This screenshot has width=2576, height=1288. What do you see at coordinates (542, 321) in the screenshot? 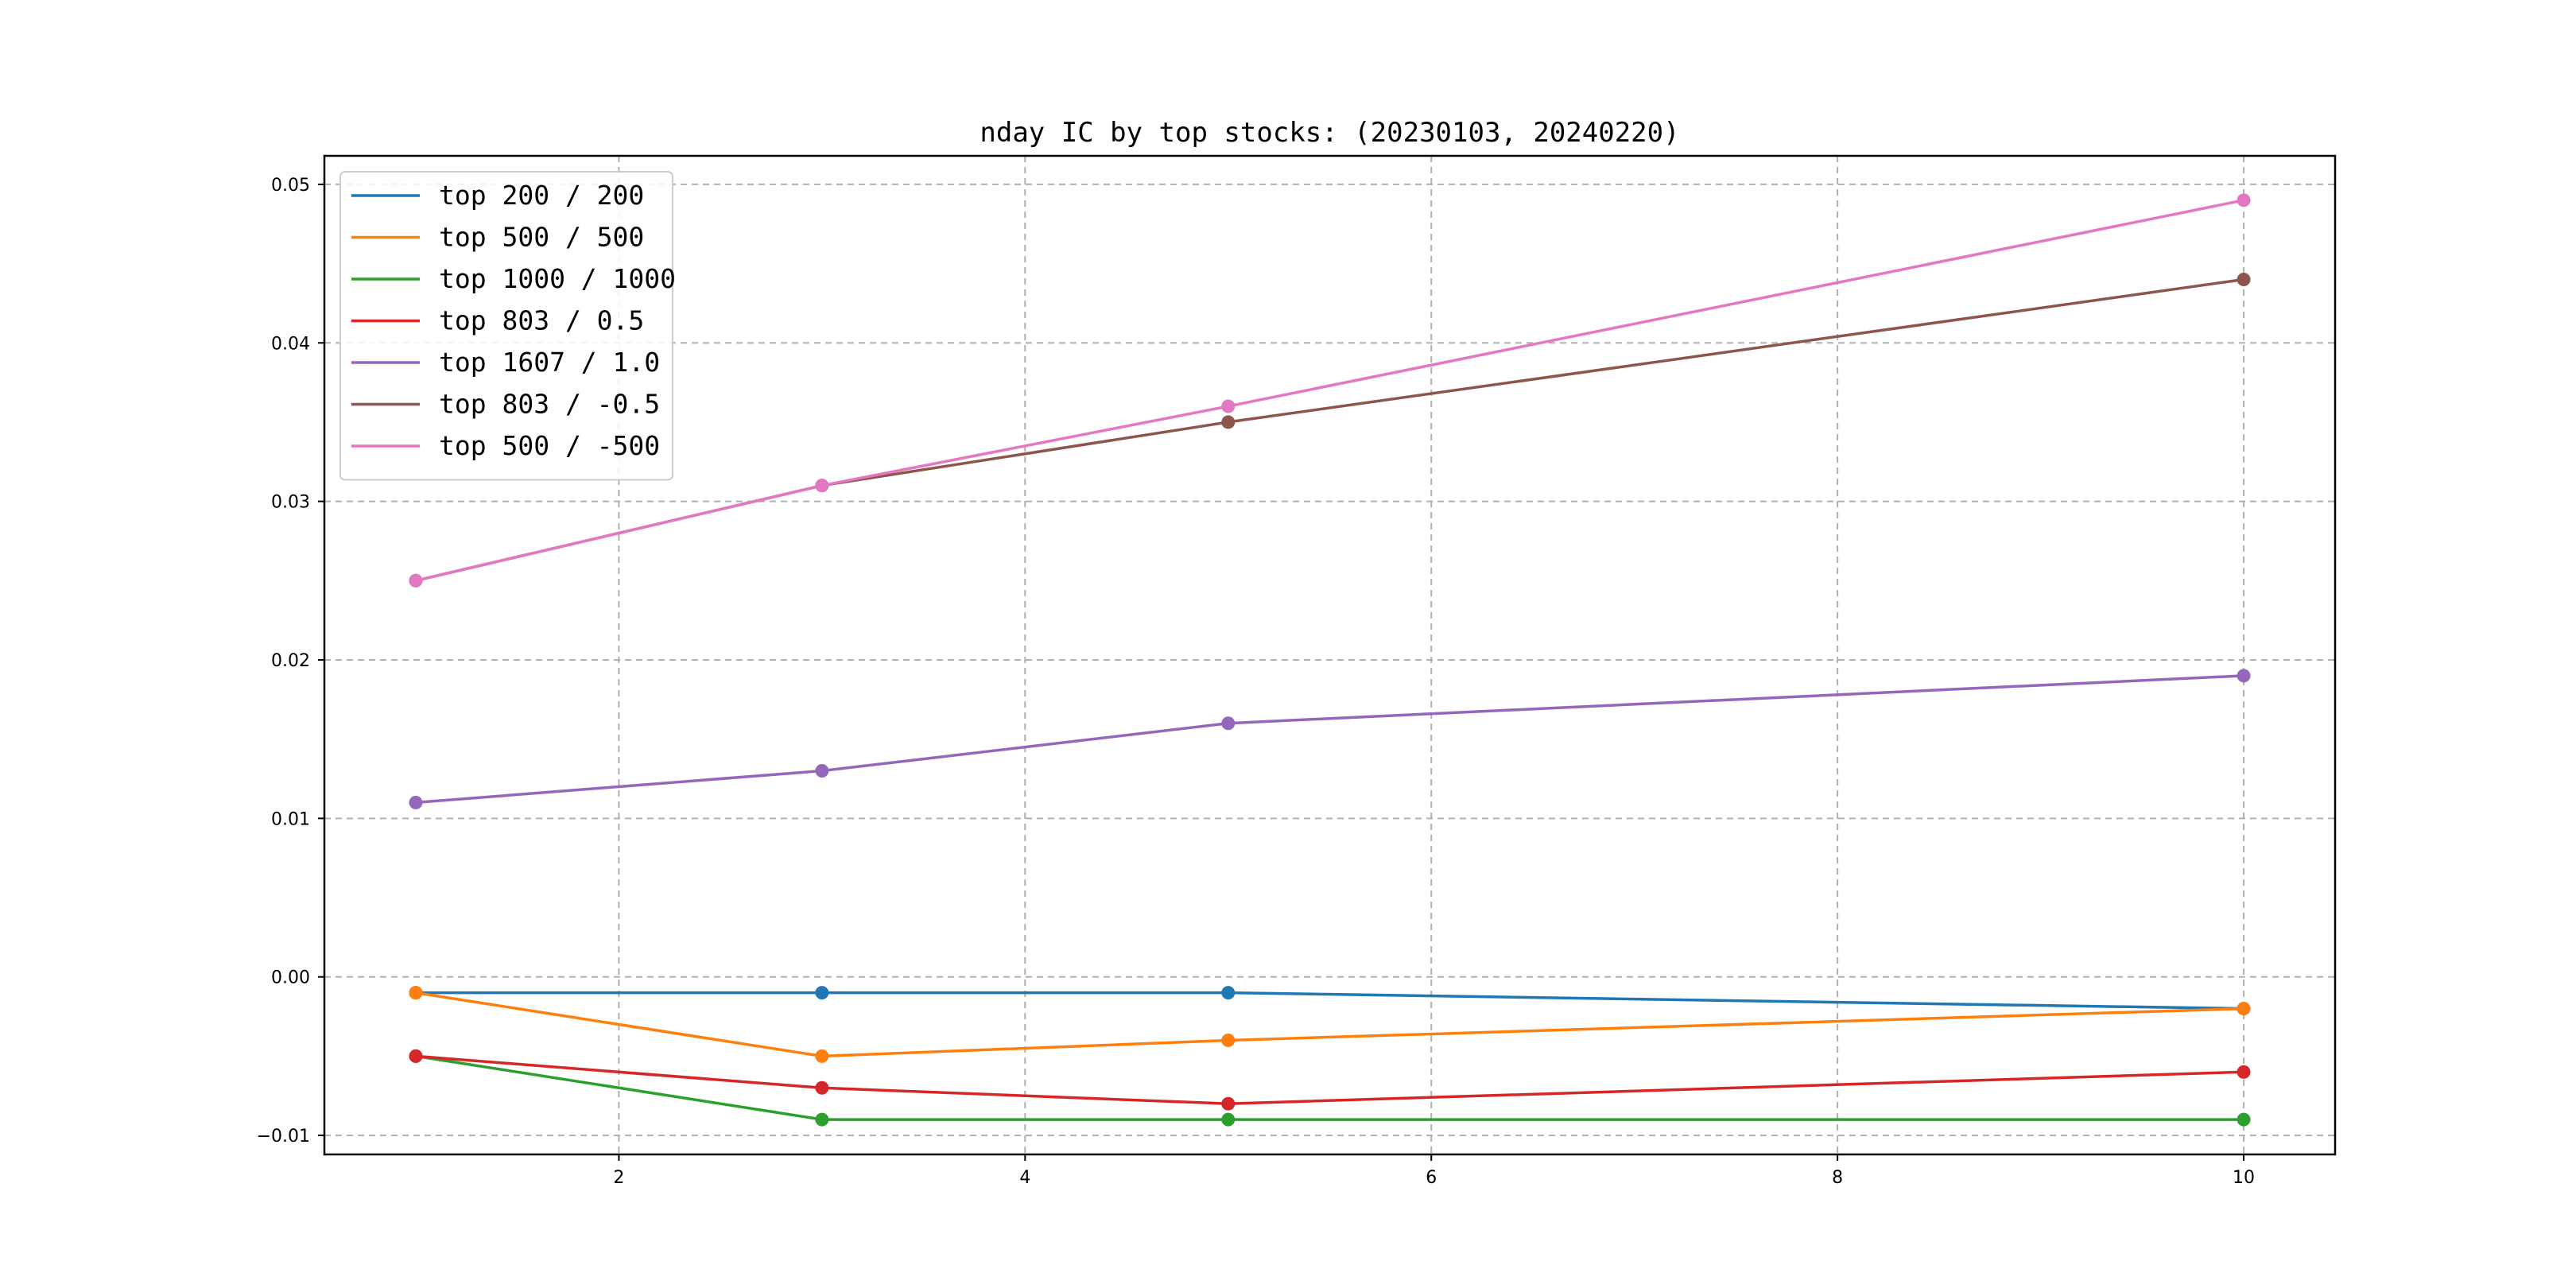
I see `legend-label: top 803 / 0.5` at bounding box center [542, 321].